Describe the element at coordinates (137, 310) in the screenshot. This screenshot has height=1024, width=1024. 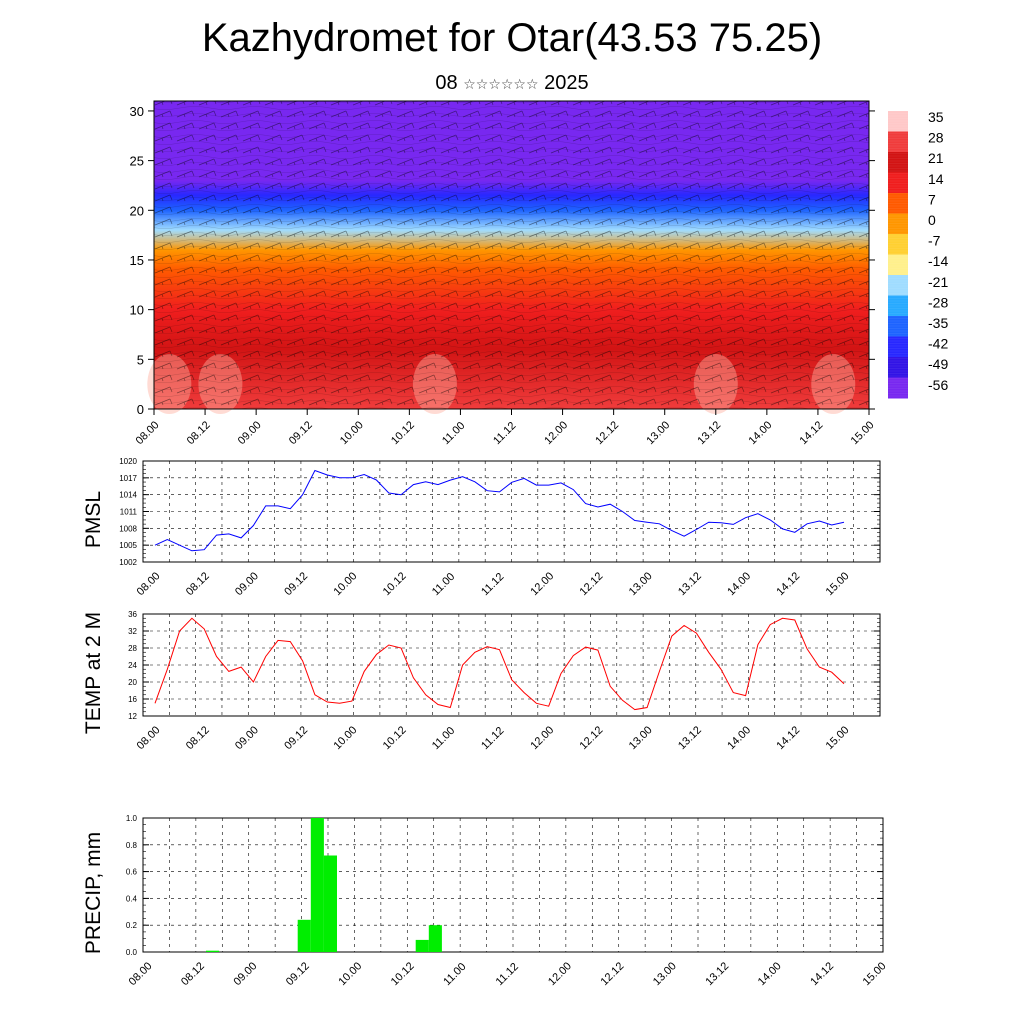
I see `y-tick-label: 10` at that location.